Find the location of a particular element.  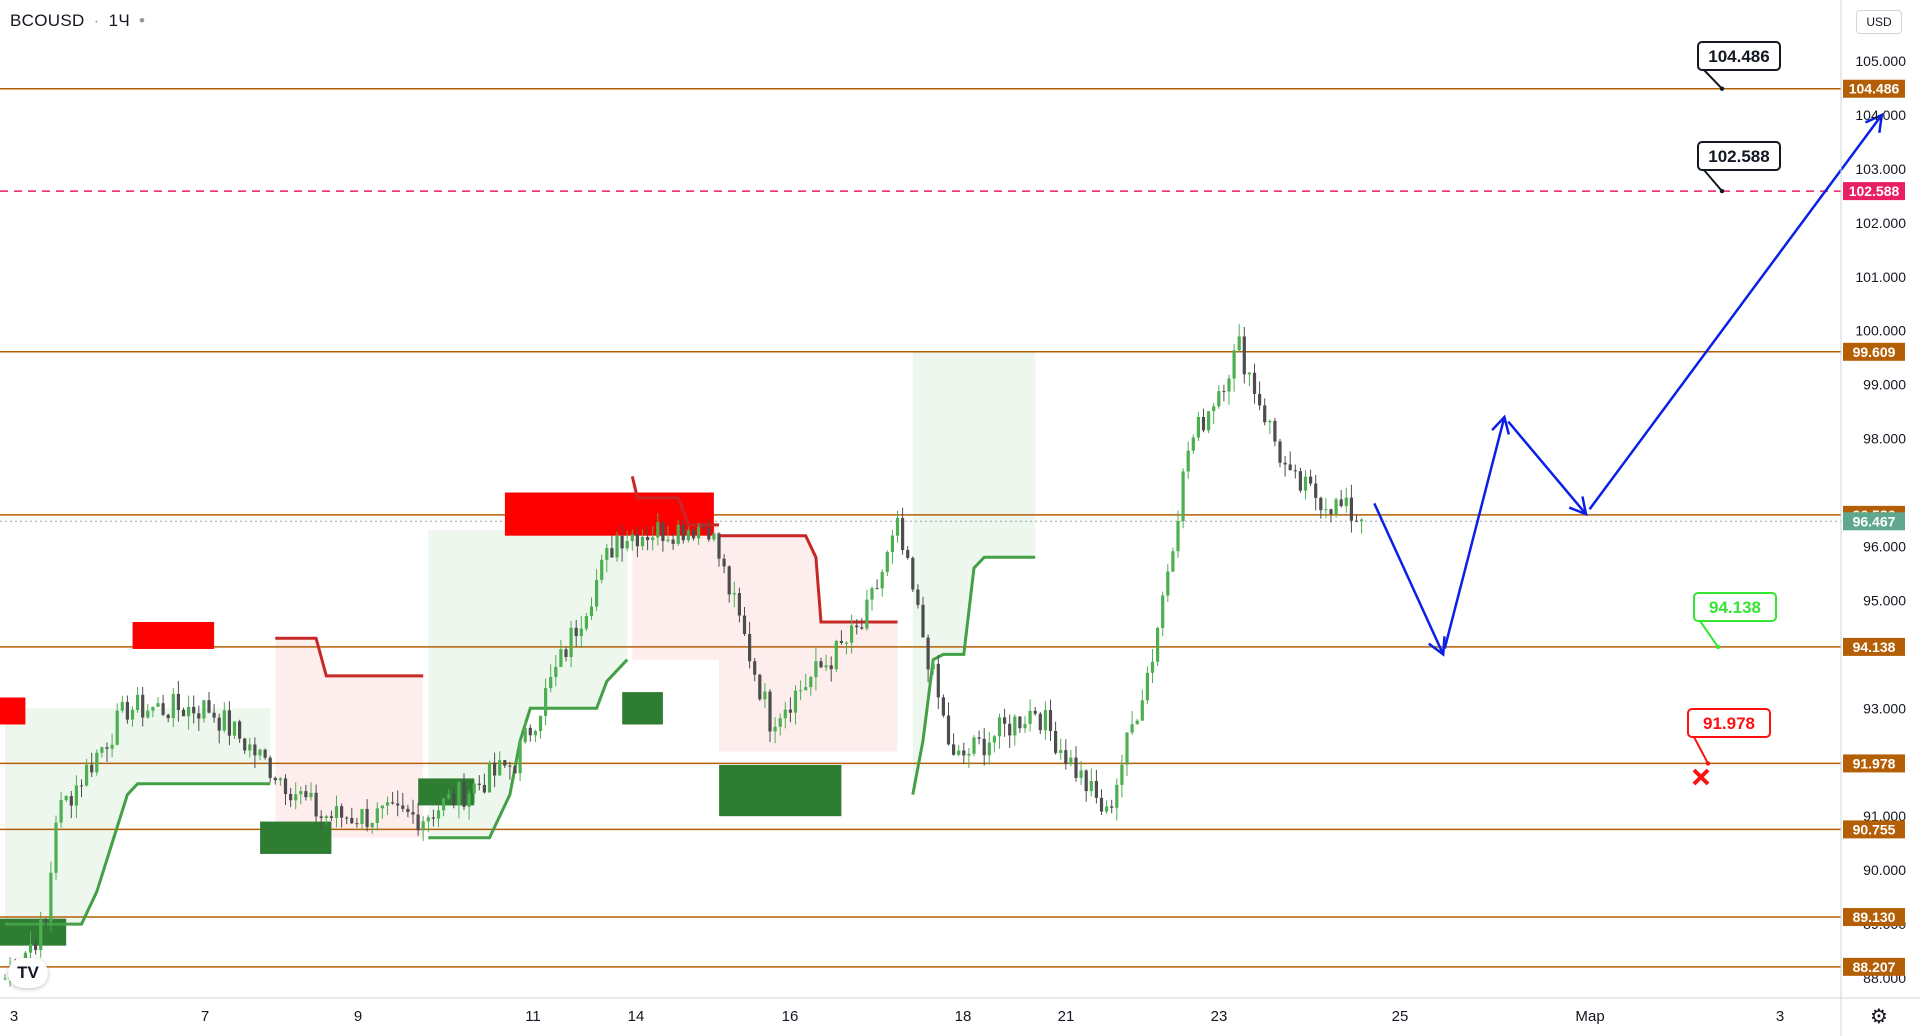

time-tick: 9 is located at coordinates (358, 1016).